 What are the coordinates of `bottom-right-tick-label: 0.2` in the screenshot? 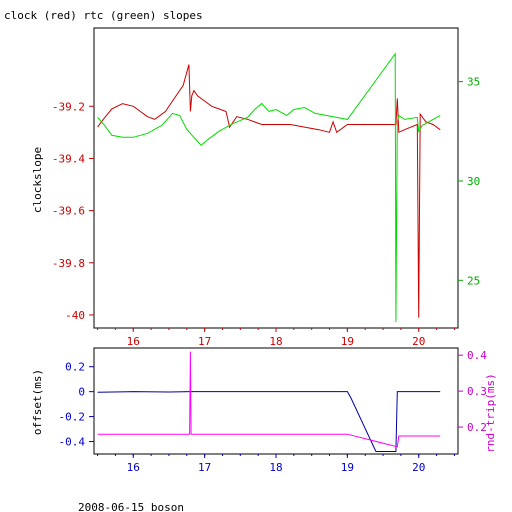 It's located at (477, 427).